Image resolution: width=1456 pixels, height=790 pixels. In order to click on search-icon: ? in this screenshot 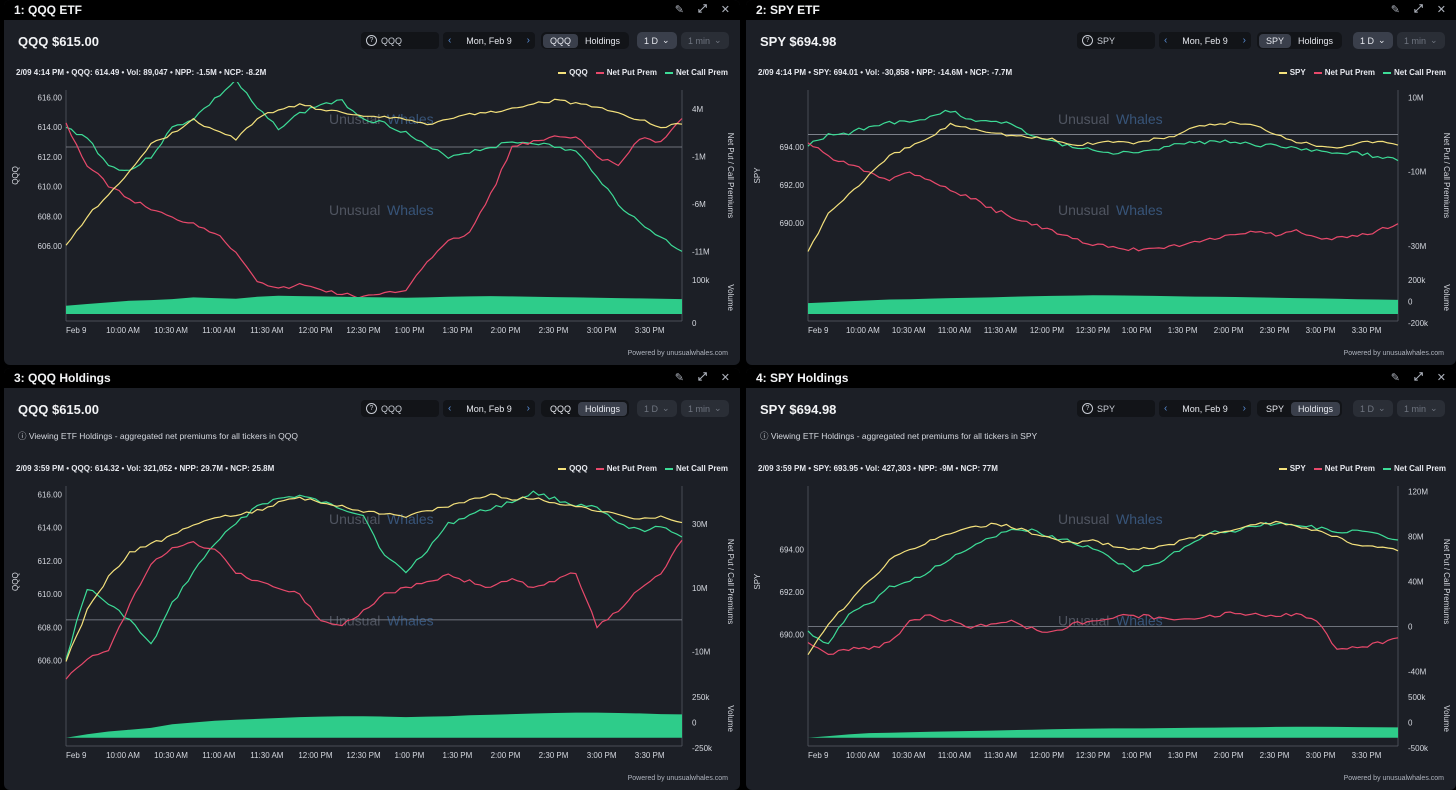, I will do `click(1087, 408)`.